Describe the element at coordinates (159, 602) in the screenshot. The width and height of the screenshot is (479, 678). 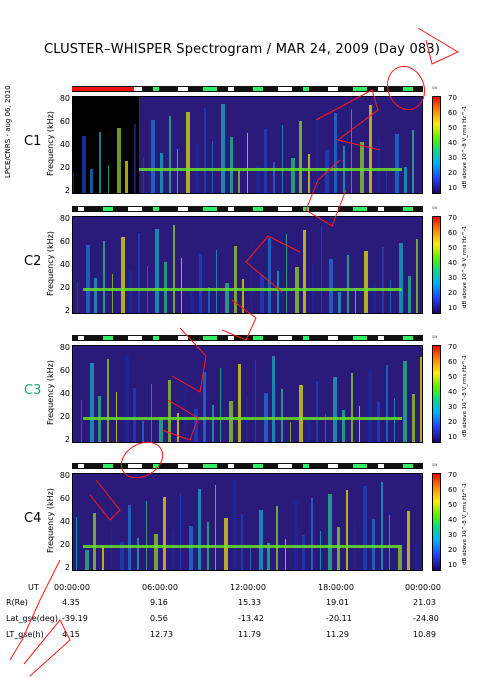
I see `ephemeris-value: 9.16` at that location.